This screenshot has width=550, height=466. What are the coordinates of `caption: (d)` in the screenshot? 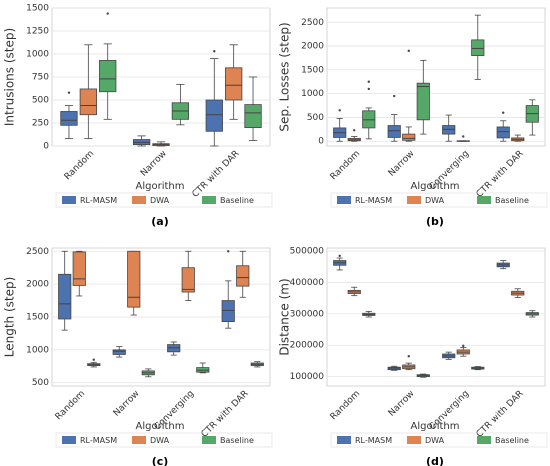 It's located at (435, 460).